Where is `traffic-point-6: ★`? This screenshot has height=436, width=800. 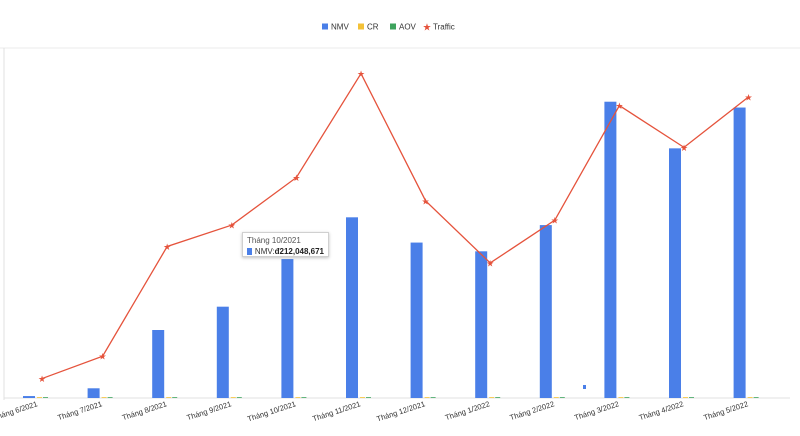
traffic-point-6: ★ is located at coordinates (361, 74).